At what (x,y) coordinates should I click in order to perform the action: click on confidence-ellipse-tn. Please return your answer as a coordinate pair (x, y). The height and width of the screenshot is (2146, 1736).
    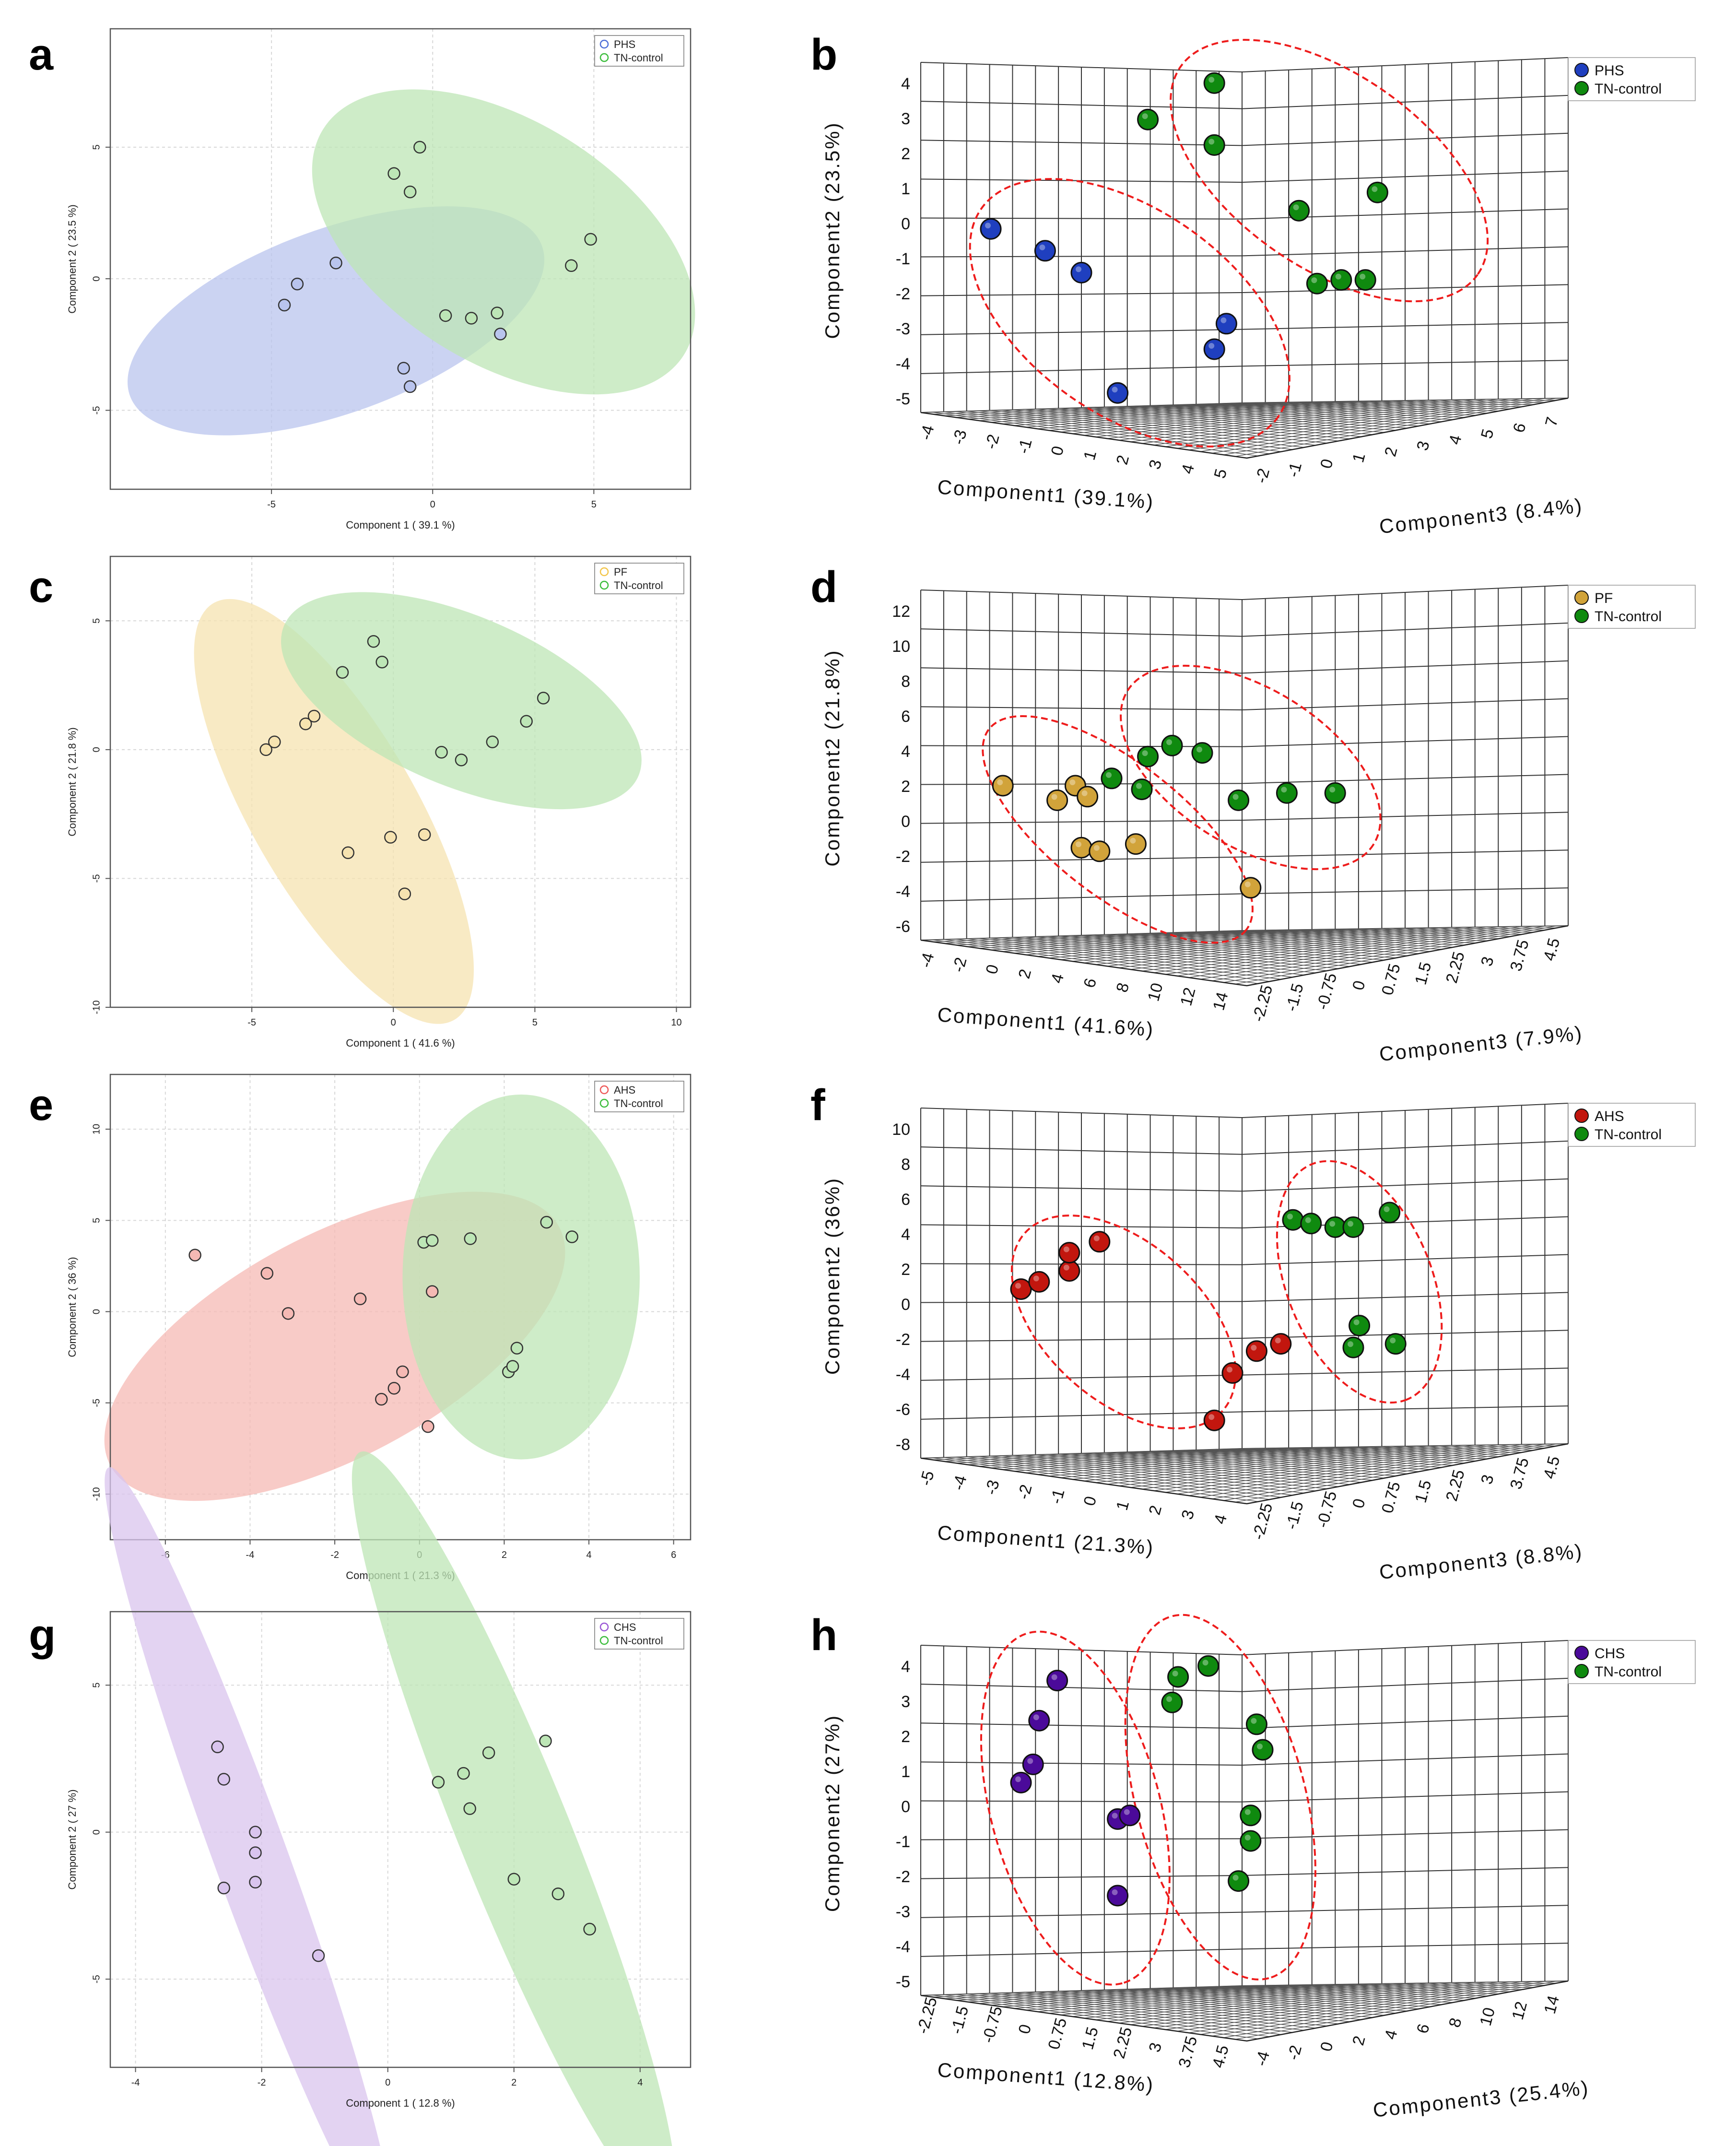
    Looking at the image, I should click on (514, 1798).